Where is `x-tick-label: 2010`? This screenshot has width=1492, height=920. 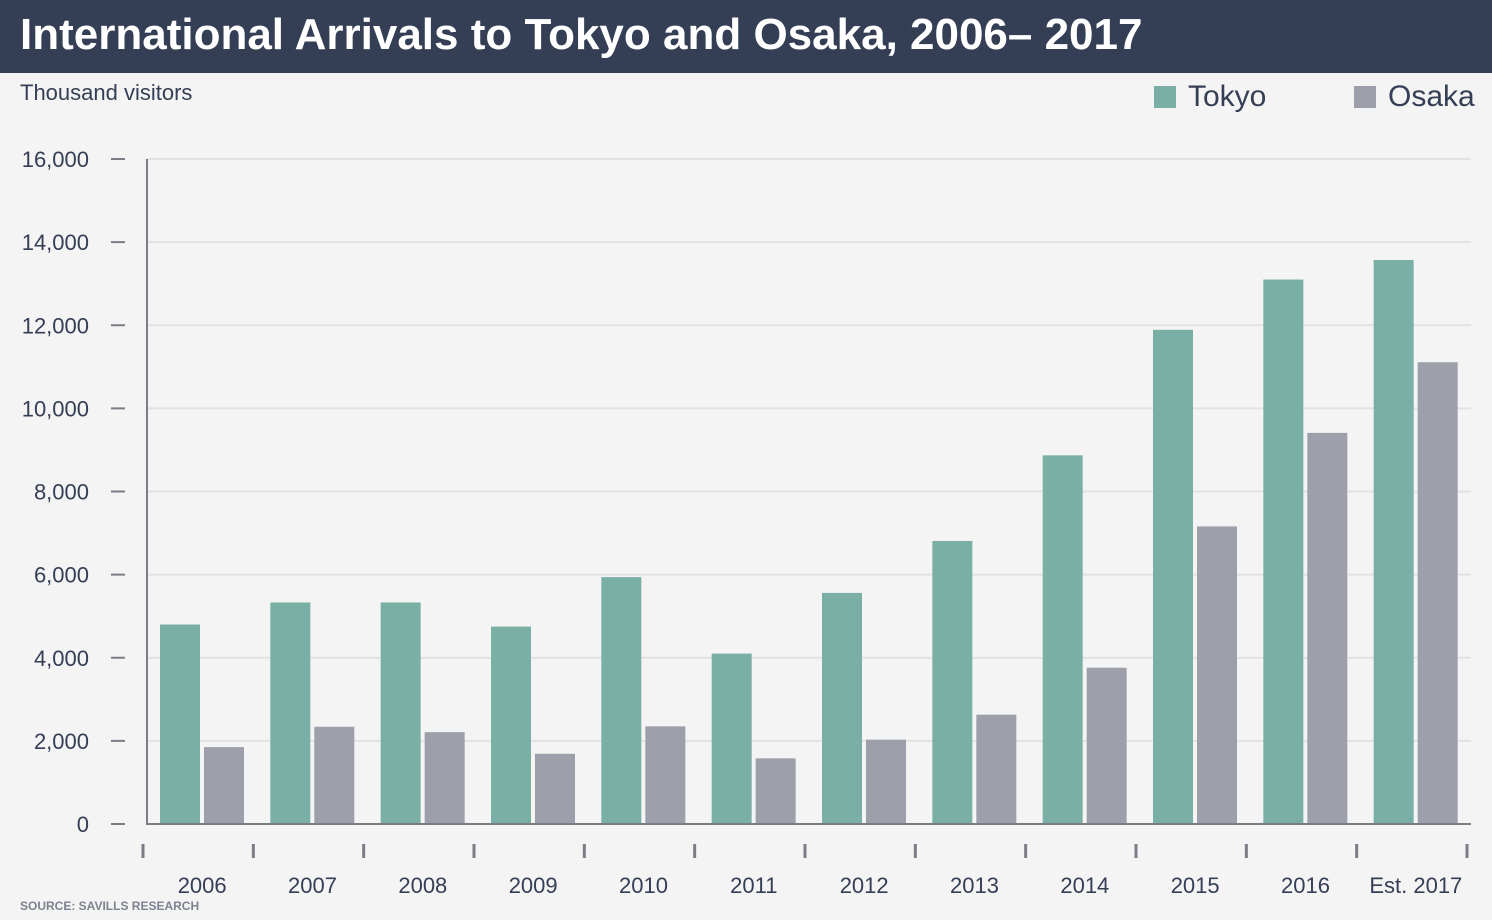 x-tick-label: 2010 is located at coordinates (643, 885).